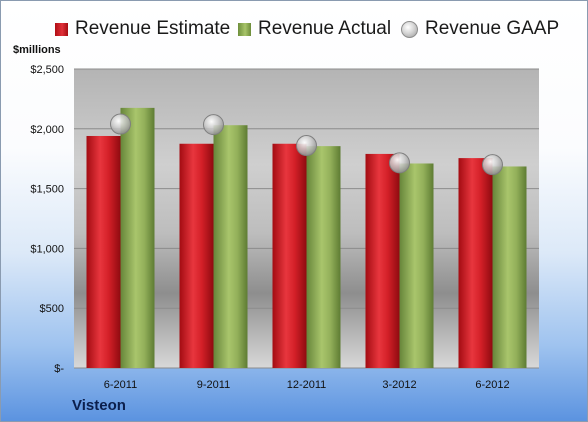  What do you see at coordinates (47, 130) in the screenshot?
I see `y-tick-label: $2,000` at bounding box center [47, 130].